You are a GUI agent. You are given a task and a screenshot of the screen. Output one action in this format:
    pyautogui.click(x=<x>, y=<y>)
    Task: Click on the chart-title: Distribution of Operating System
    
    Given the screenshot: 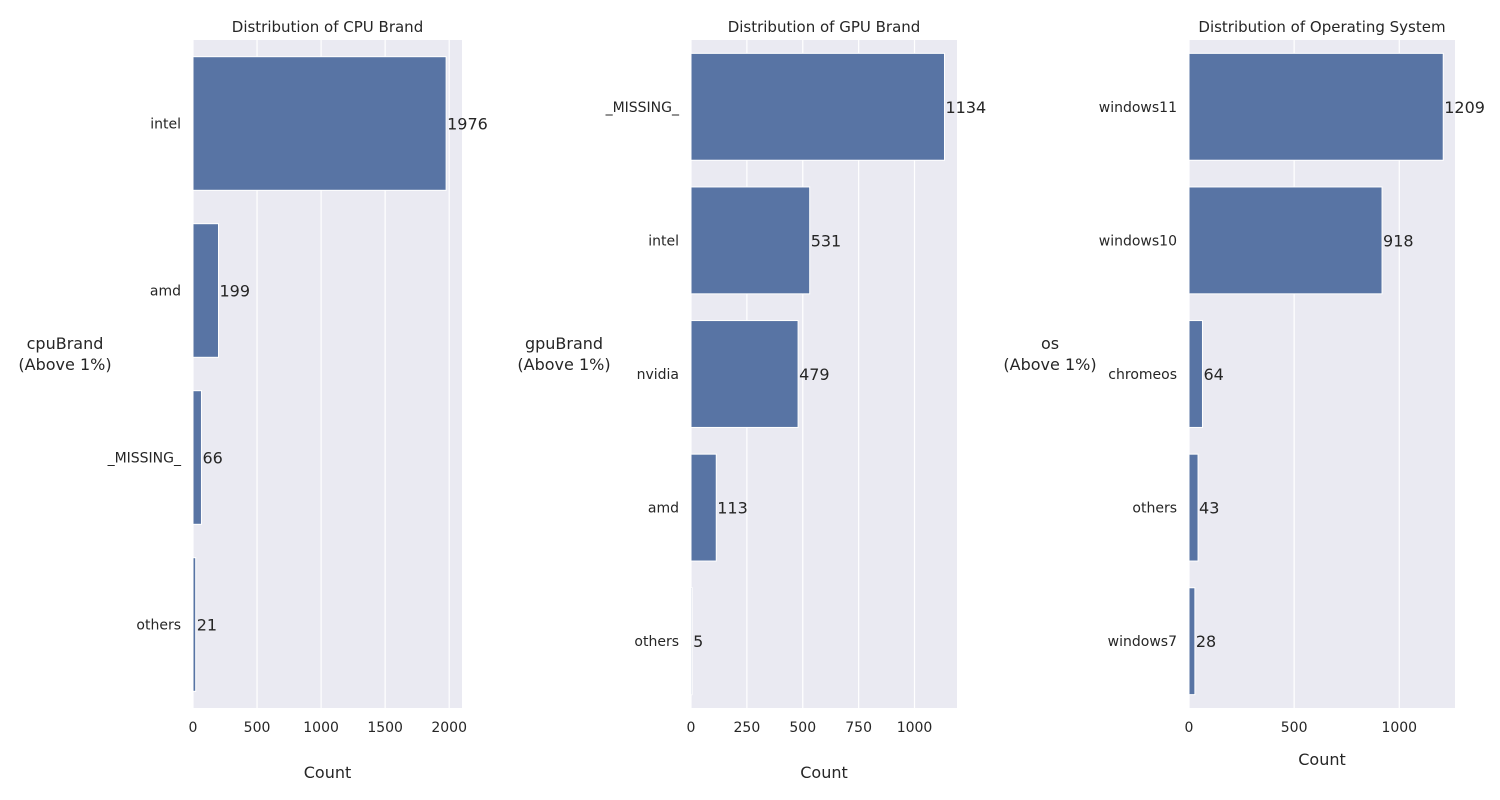 What is the action you would take?
    pyautogui.click(x=1321, y=27)
    